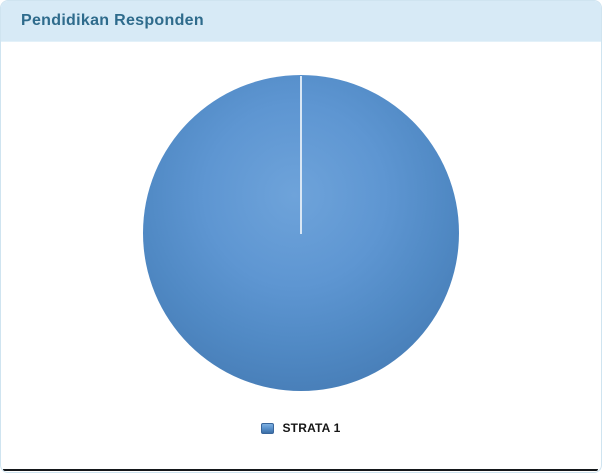 The height and width of the screenshot is (473, 602). Describe the element at coordinates (300, 470) in the screenshot. I see `bottom-edge-divider` at that location.